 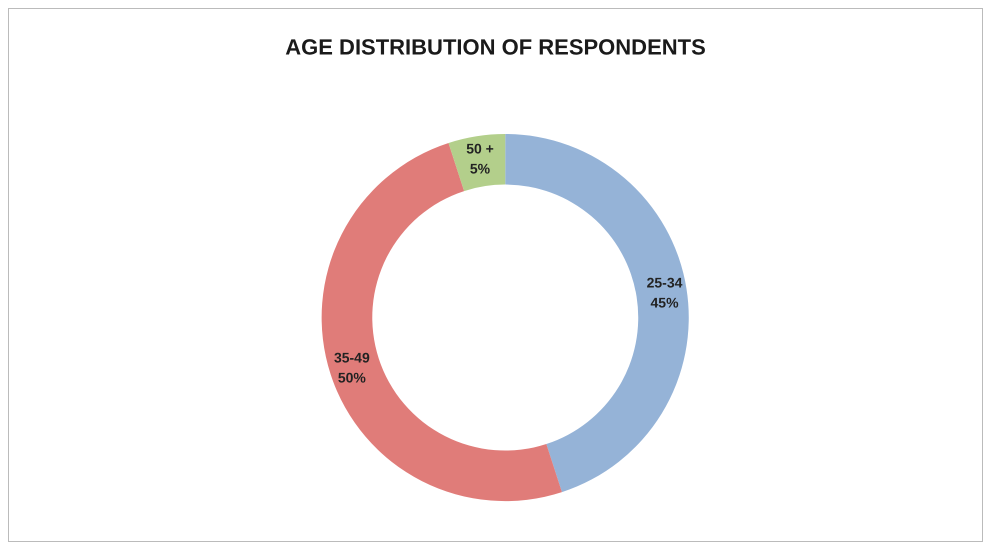 I want to click on data-label: 50%, so click(x=352, y=377).